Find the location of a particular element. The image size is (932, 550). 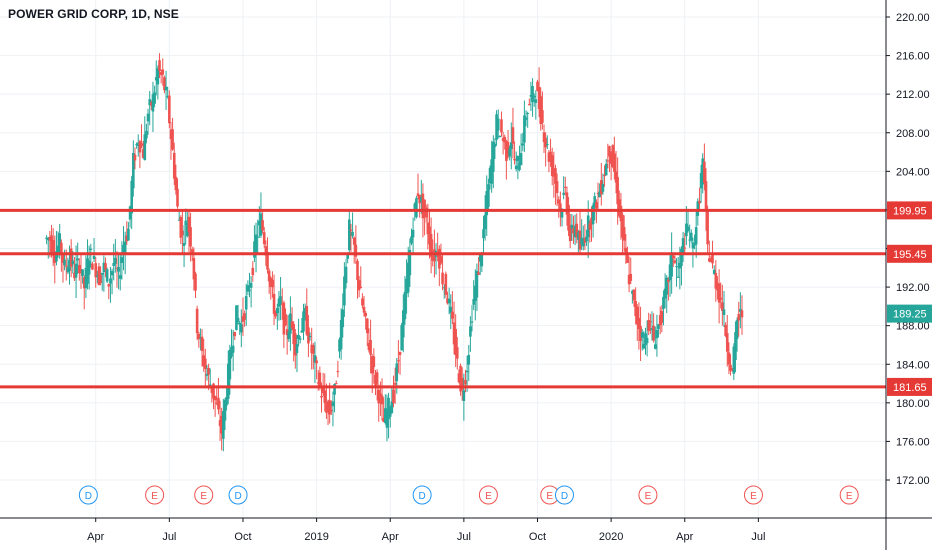

level-tag-label: 181.65 is located at coordinates (910, 388).